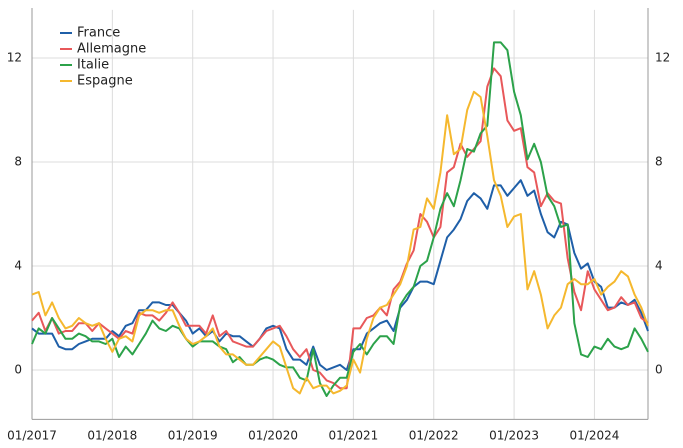 The width and height of the screenshot is (683, 448). Describe the element at coordinates (353, 436) in the screenshot. I see `x-tick-label: 01/2021` at that location.